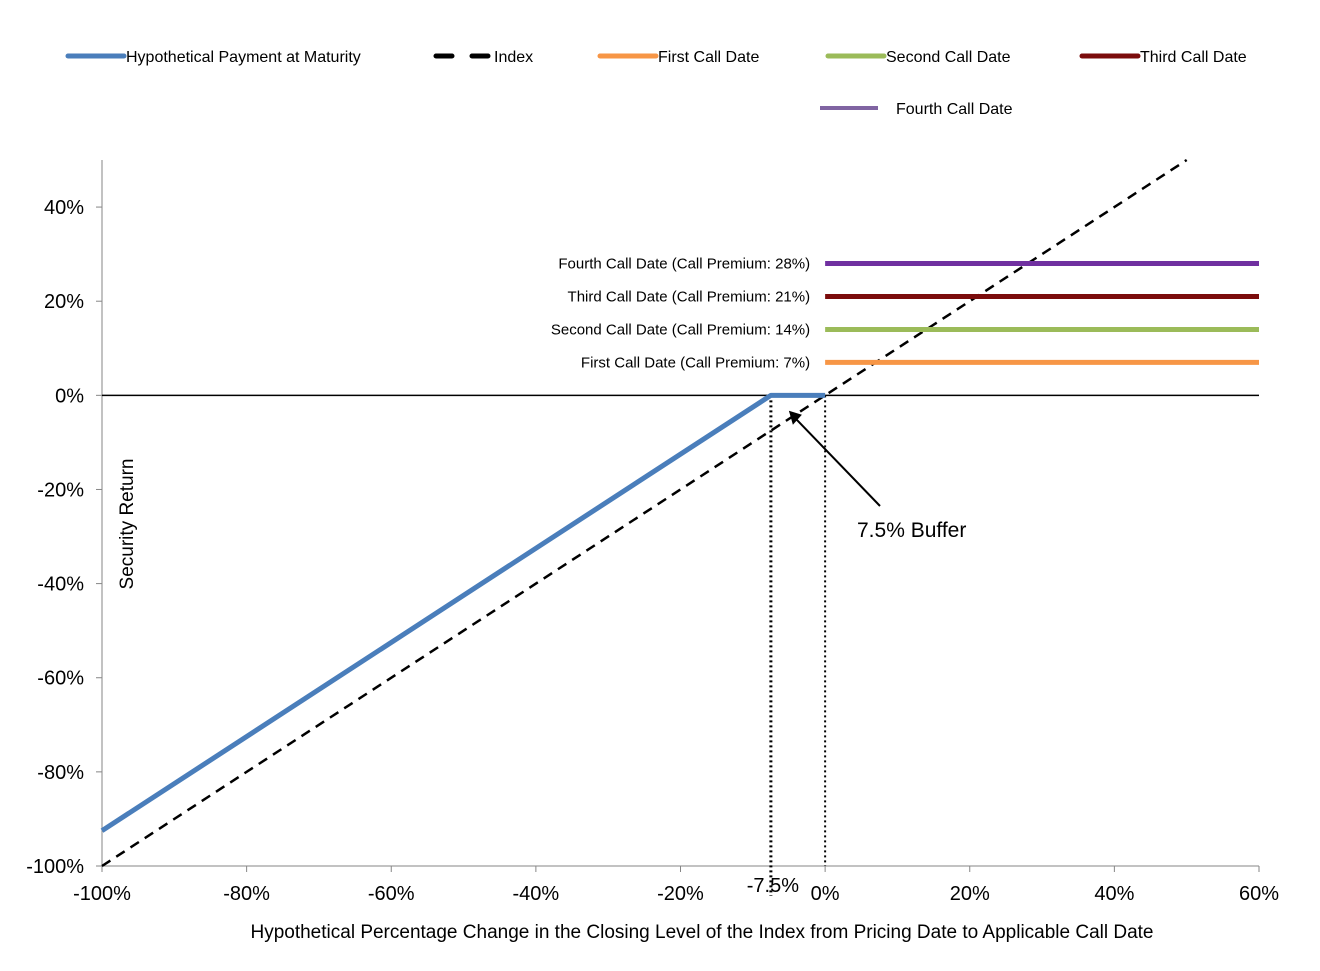 The height and width of the screenshot is (971, 1320). What do you see at coordinates (127, 524) in the screenshot?
I see `y-axis-title: Security Return` at bounding box center [127, 524].